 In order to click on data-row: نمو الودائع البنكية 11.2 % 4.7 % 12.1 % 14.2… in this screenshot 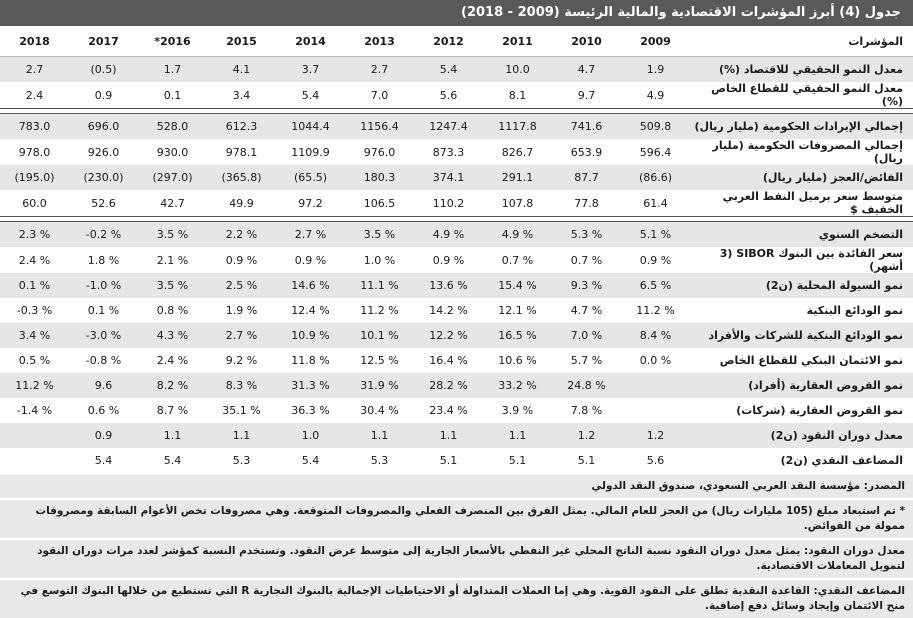, I will do `click(456, 310)`.